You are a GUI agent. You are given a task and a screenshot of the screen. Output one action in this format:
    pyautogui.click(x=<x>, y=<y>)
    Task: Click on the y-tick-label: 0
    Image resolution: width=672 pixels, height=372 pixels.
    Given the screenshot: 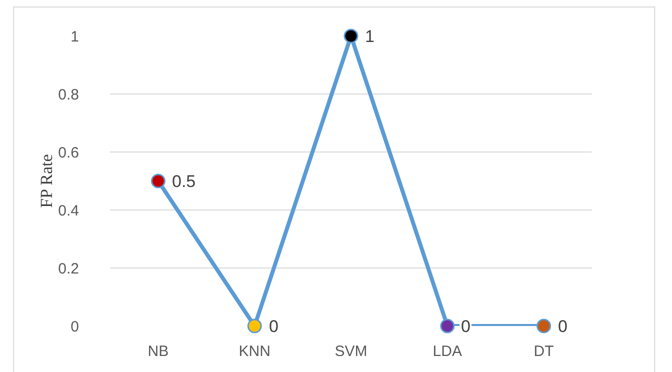 What is the action you would take?
    pyautogui.click(x=74, y=327)
    